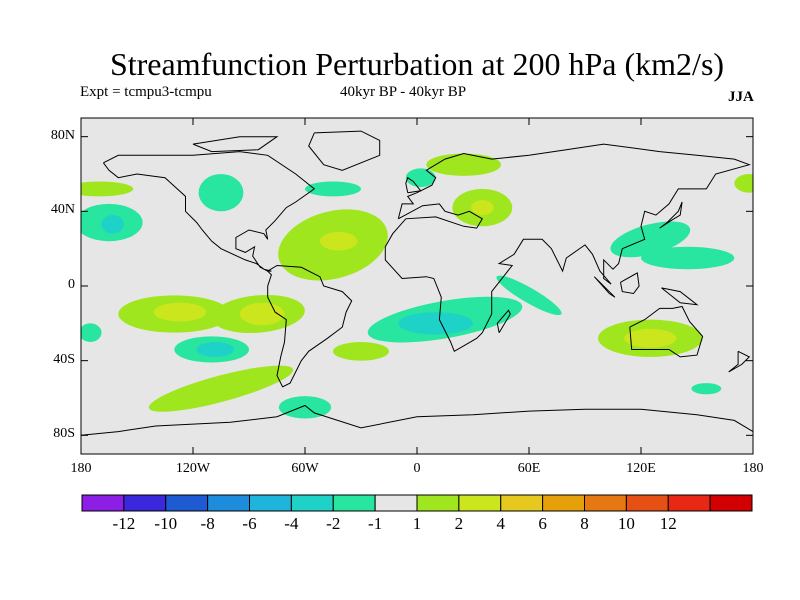  I want to click on scandinavia-positive, so click(463, 164).